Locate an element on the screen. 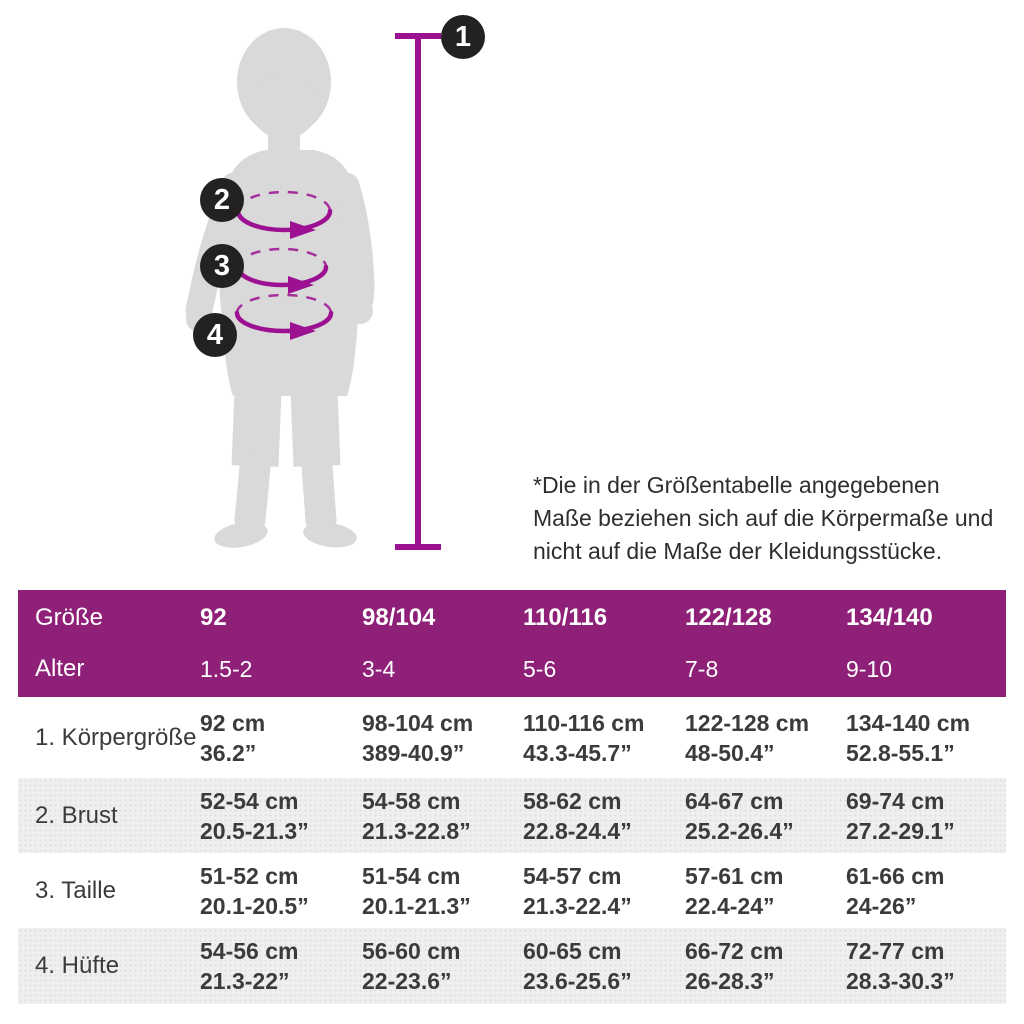 This screenshot has width=1024, height=1024. header-age-2: 3-4 is located at coordinates (379, 668).